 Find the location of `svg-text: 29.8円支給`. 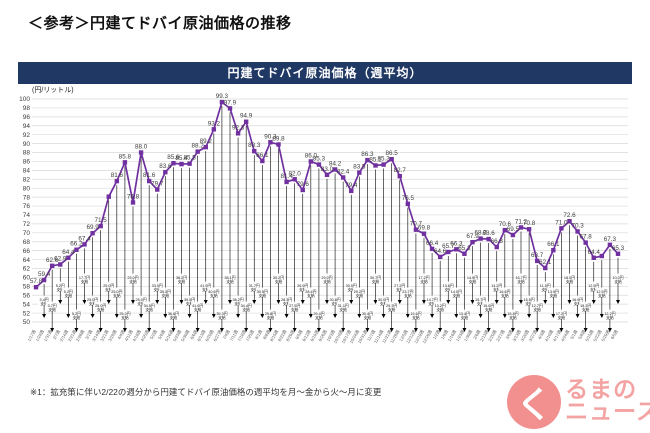

svg-text: 29.8円支給 is located at coordinates (270, 316).